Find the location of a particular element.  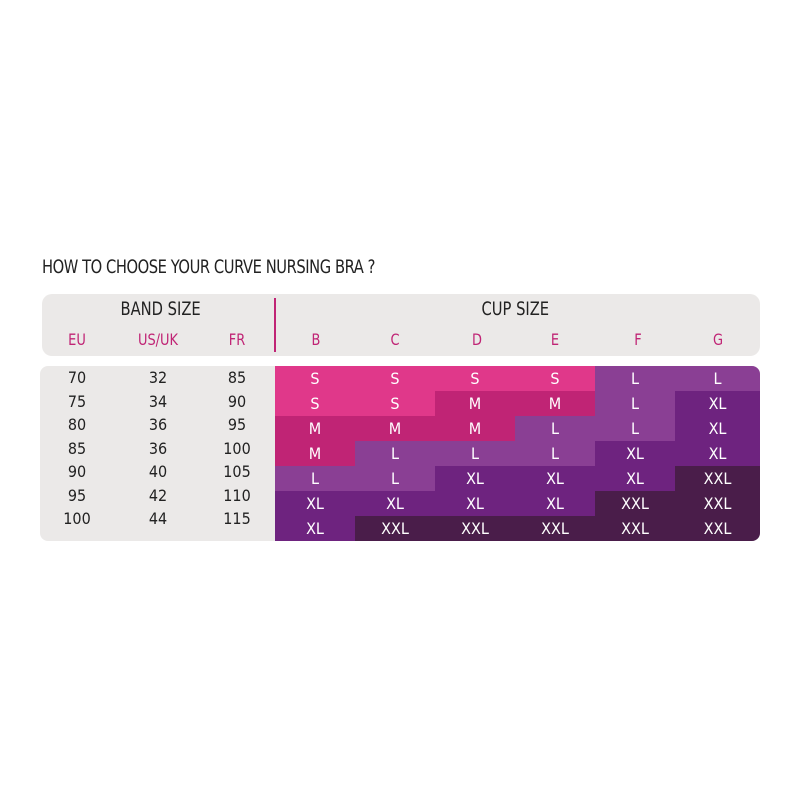

band-cell: 75 is located at coordinates (77, 401).